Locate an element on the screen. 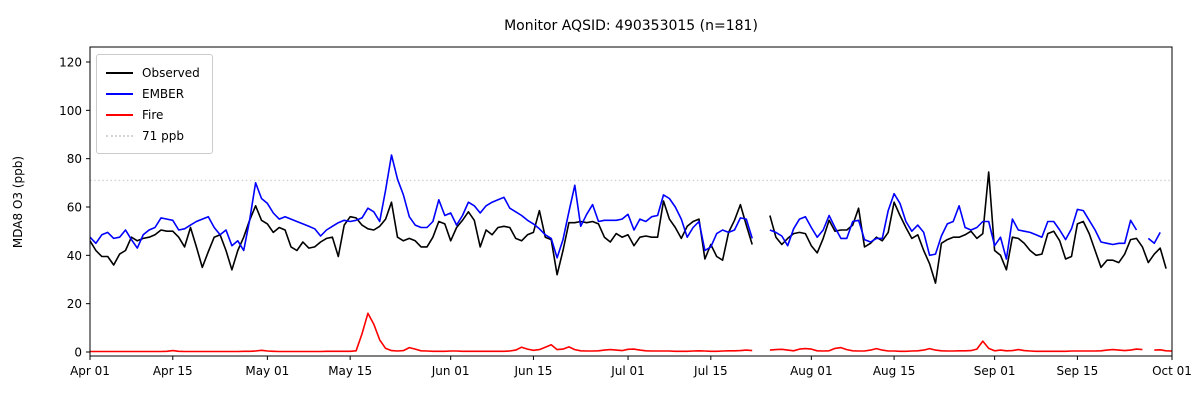 The height and width of the screenshot is (400, 1200). x-tick-label: Jul 15 is located at coordinates (710, 371).